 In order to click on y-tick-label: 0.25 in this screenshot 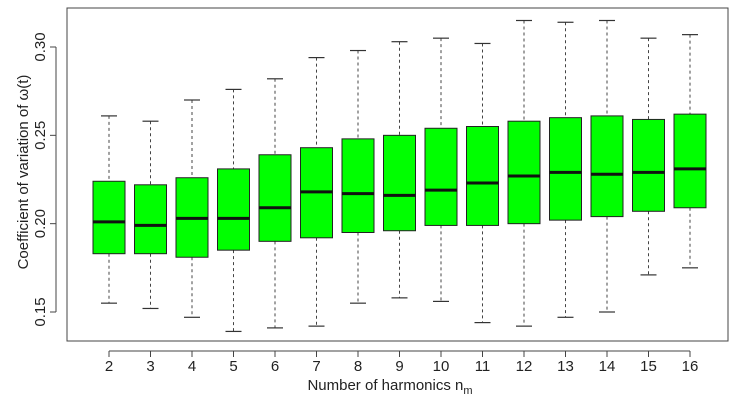, I will do `click(40, 135)`.